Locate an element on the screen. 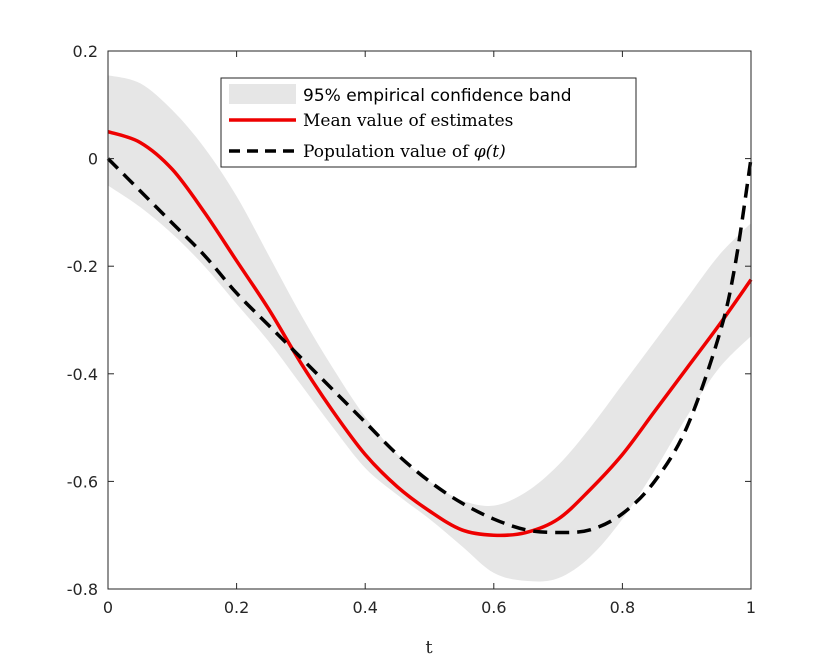 The image size is (830, 664). legend-label-population: Population value of φ(t) is located at coordinates (404, 152).